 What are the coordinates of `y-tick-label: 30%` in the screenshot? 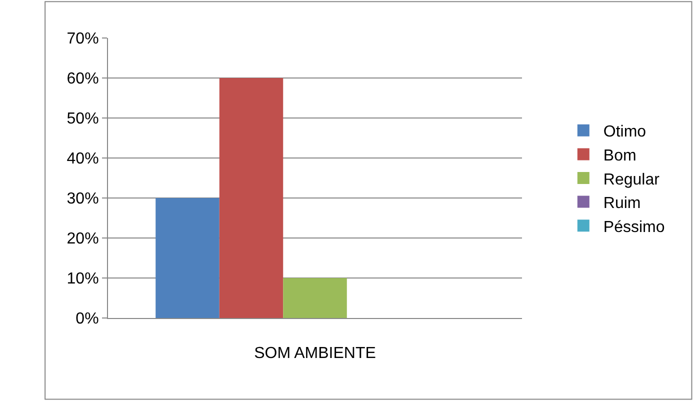 It's located at (82, 199).